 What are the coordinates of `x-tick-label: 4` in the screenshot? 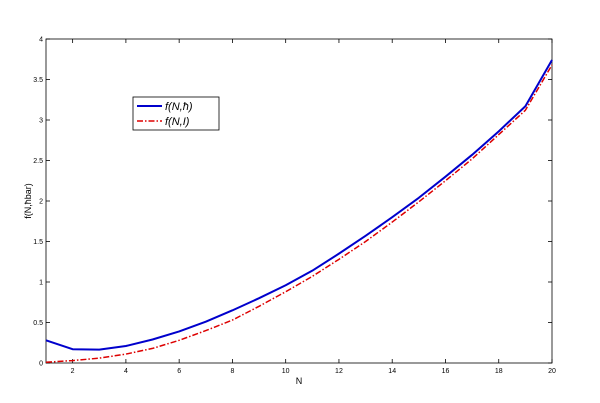 It's located at (126, 371).